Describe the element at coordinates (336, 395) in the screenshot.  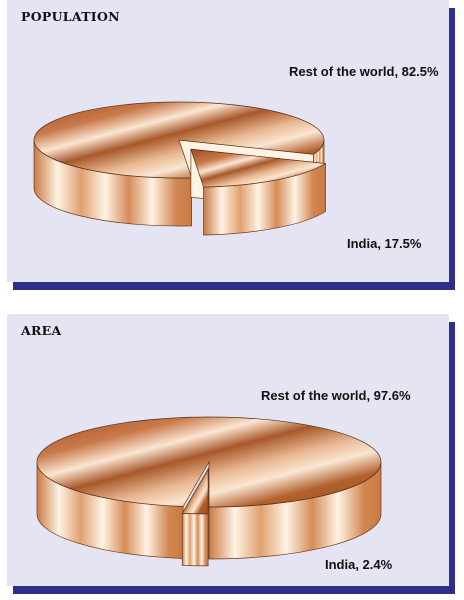
I see `rest-of-world-label: Rest of the world, 97.6%` at that location.